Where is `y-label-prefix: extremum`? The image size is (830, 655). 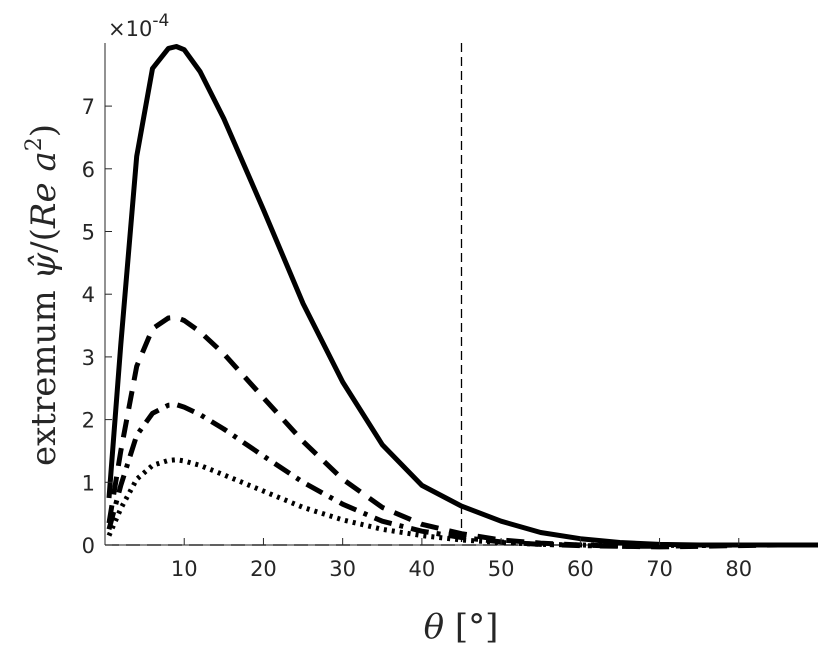 y-label-prefix: extremum is located at coordinates (44, 372).